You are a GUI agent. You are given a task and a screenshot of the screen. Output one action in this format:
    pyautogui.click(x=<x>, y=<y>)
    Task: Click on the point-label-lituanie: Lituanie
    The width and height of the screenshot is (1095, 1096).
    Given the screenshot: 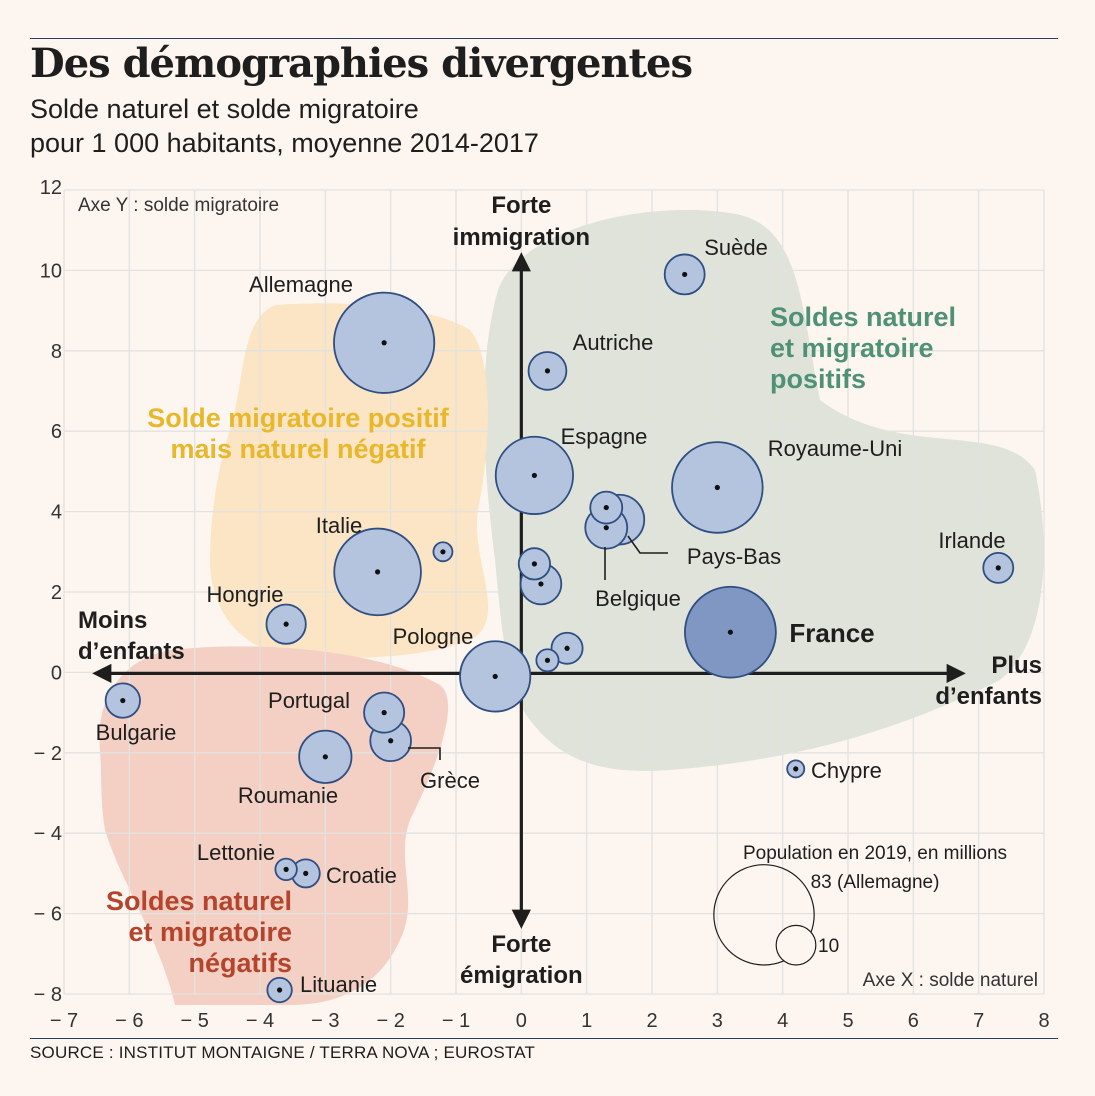 What is the action you would take?
    pyautogui.click(x=338, y=984)
    